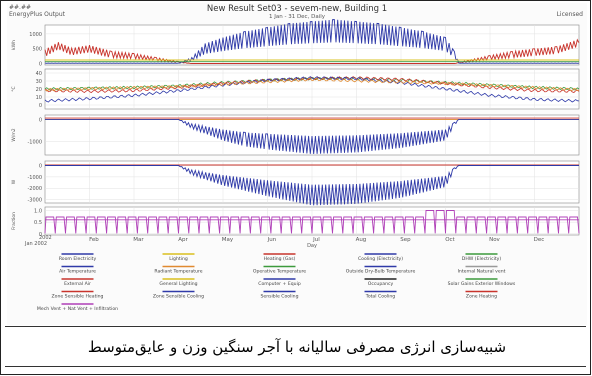 This screenshot has height=376, width=592. Describe the element at coordinates (279, 272) in the screenshot. I see `legend-entry-label: Operative Temperature` at that location.